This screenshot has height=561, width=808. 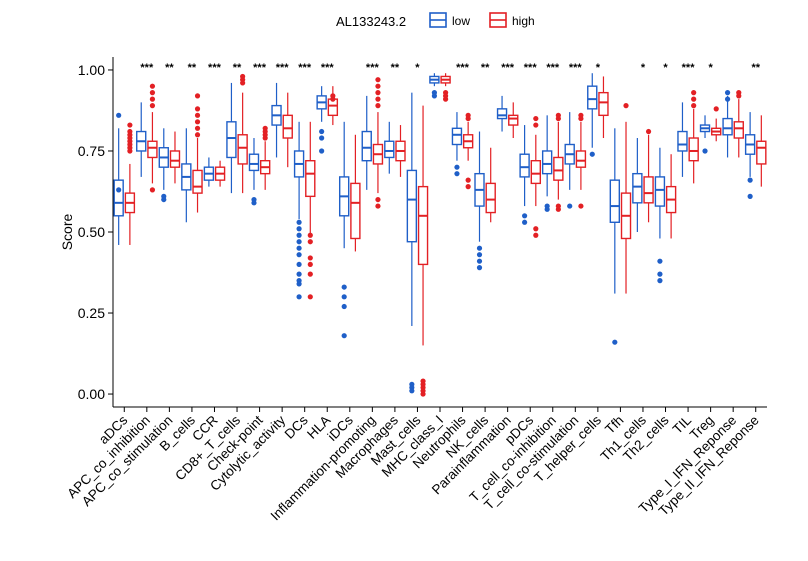 What do you see at coordinates (296, 426) in the screenshot?
I see `x-tick-label: DCs` at bounding box center [296, 426].